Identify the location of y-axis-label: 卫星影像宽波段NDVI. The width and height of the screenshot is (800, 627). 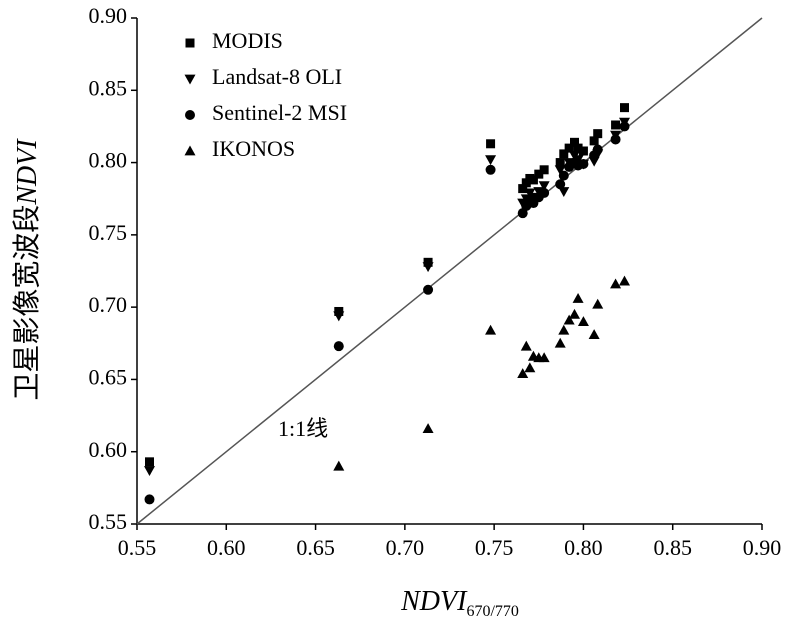
(27, 269).